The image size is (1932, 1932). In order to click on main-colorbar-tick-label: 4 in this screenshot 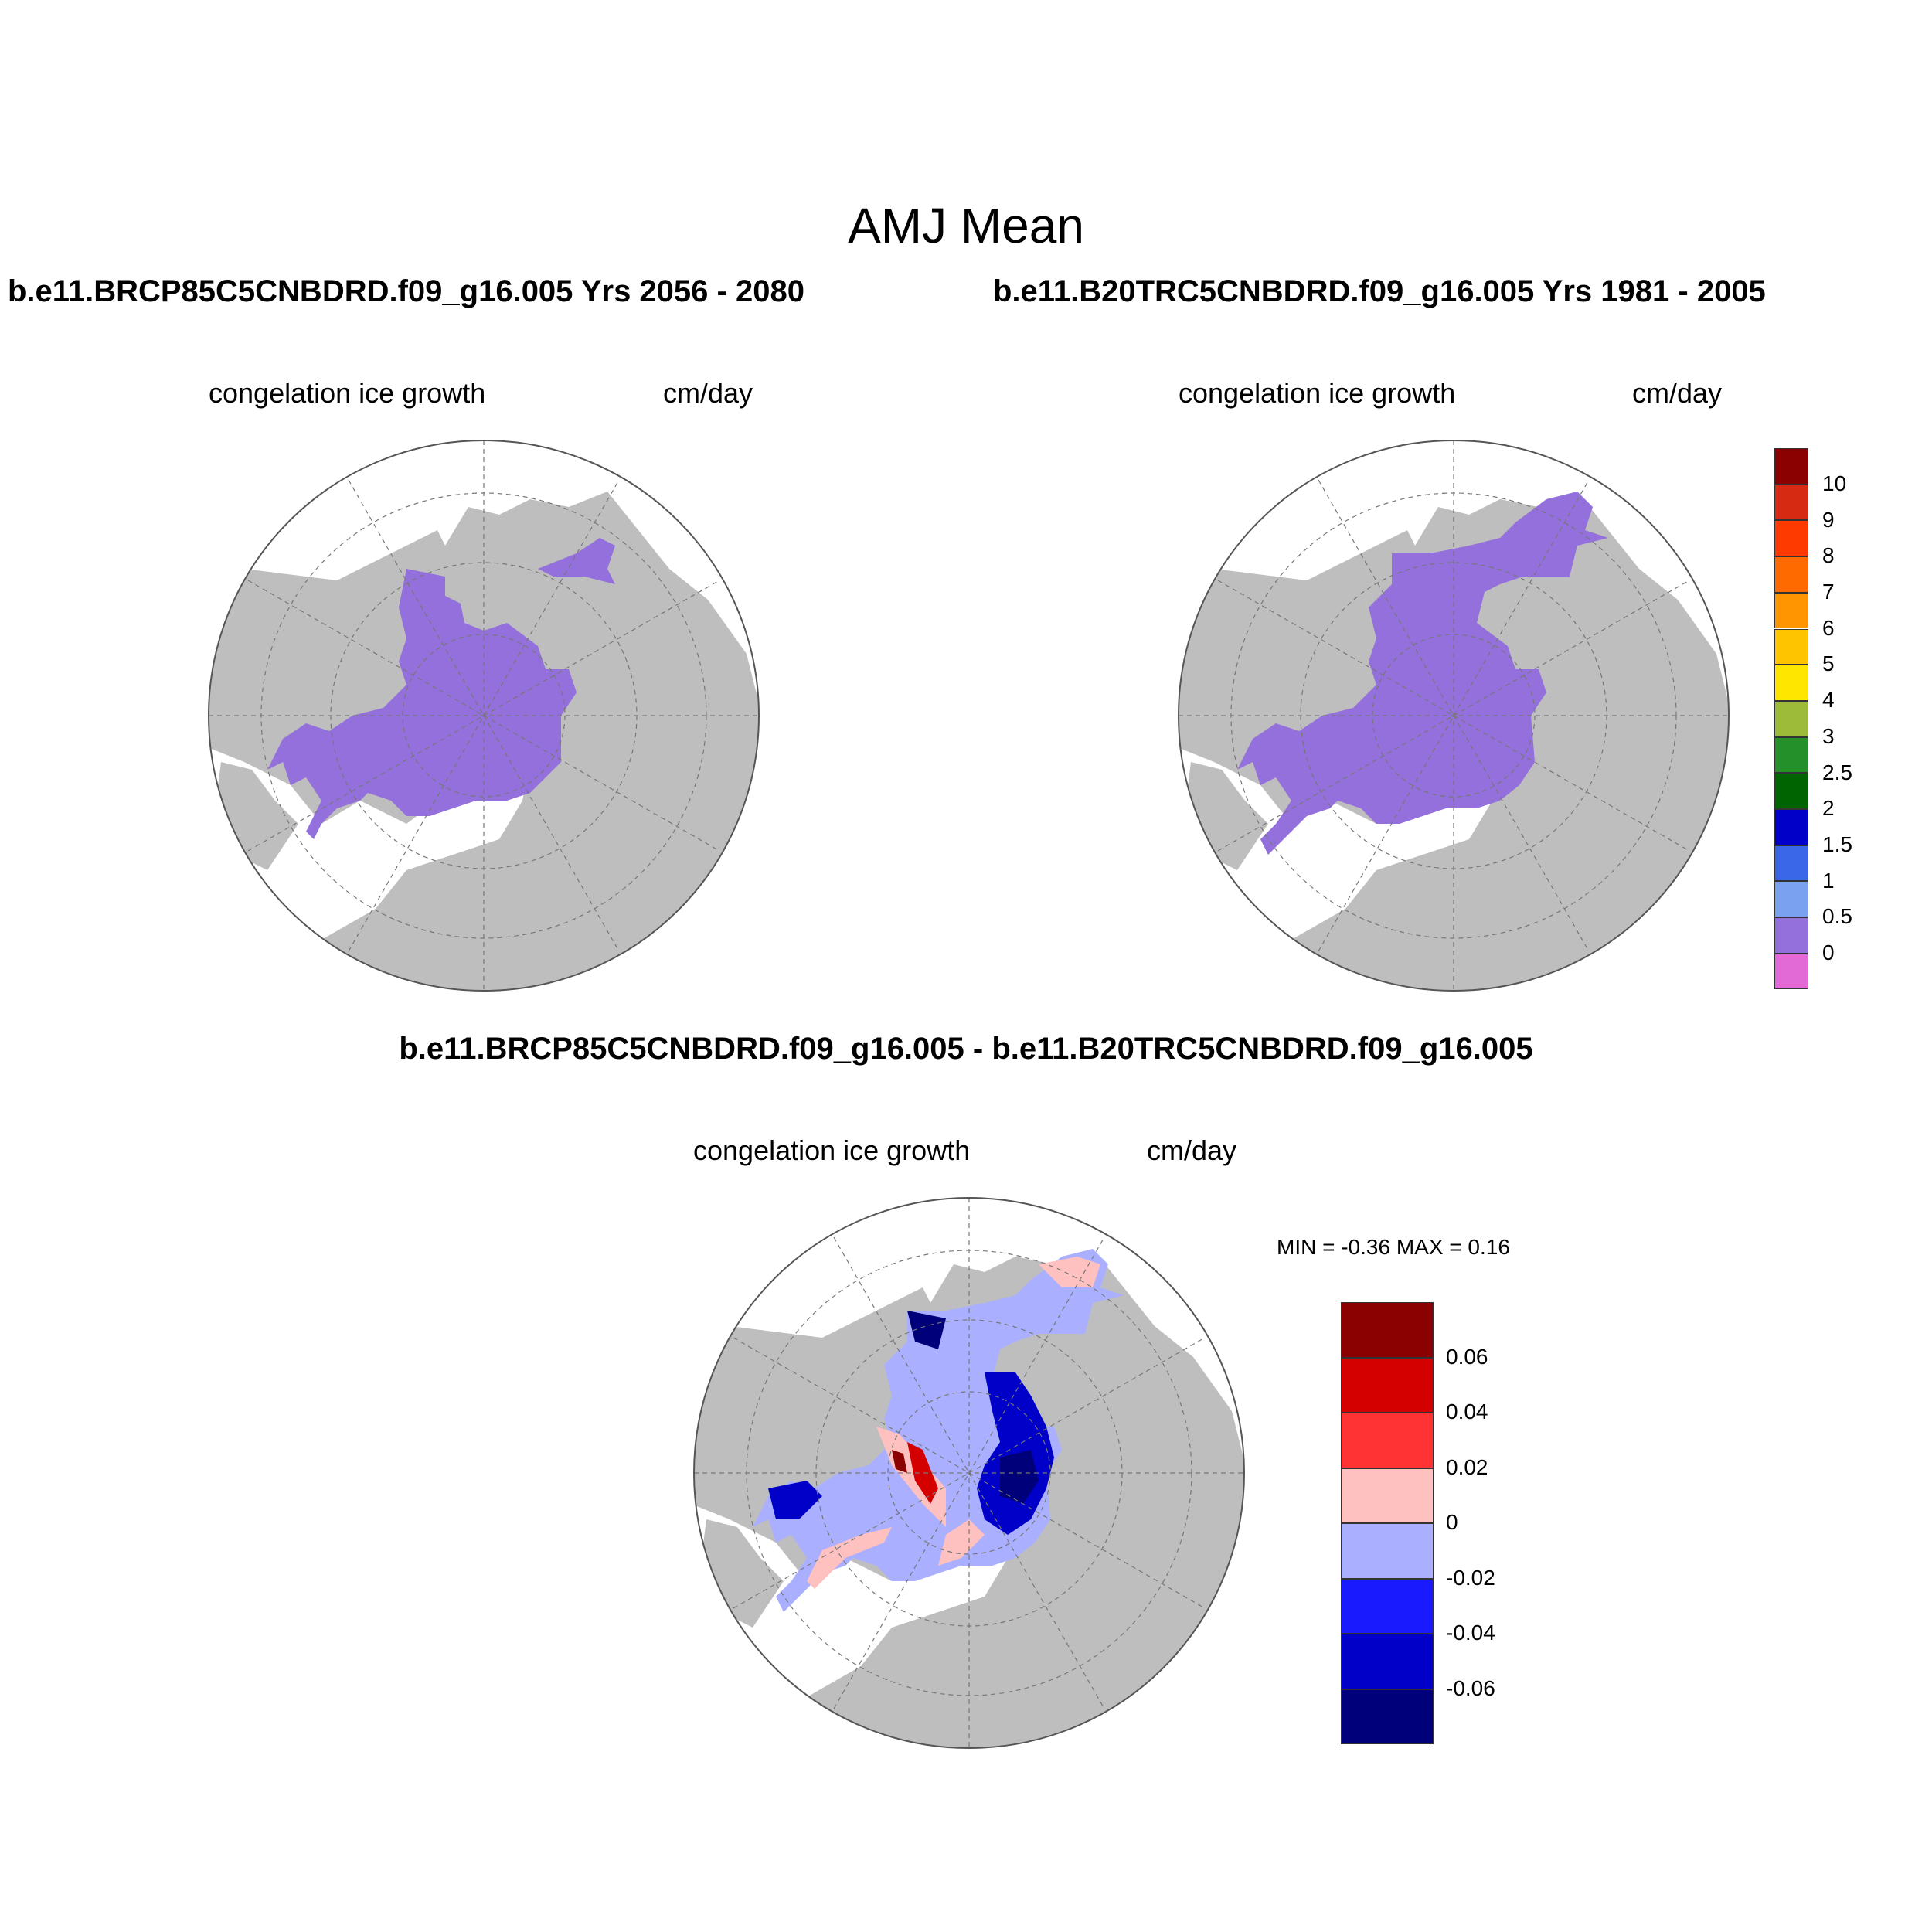, I will do `click(1828, 701)`.